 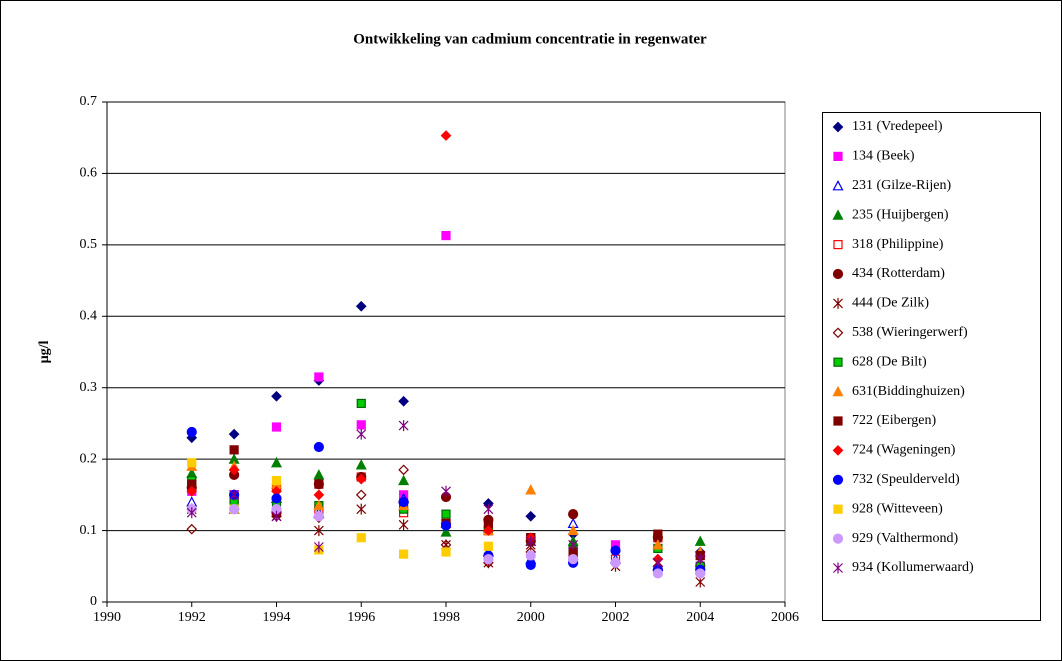 I want to click on legend-label: 444 (De Zilk), so click(x=890, y=303).